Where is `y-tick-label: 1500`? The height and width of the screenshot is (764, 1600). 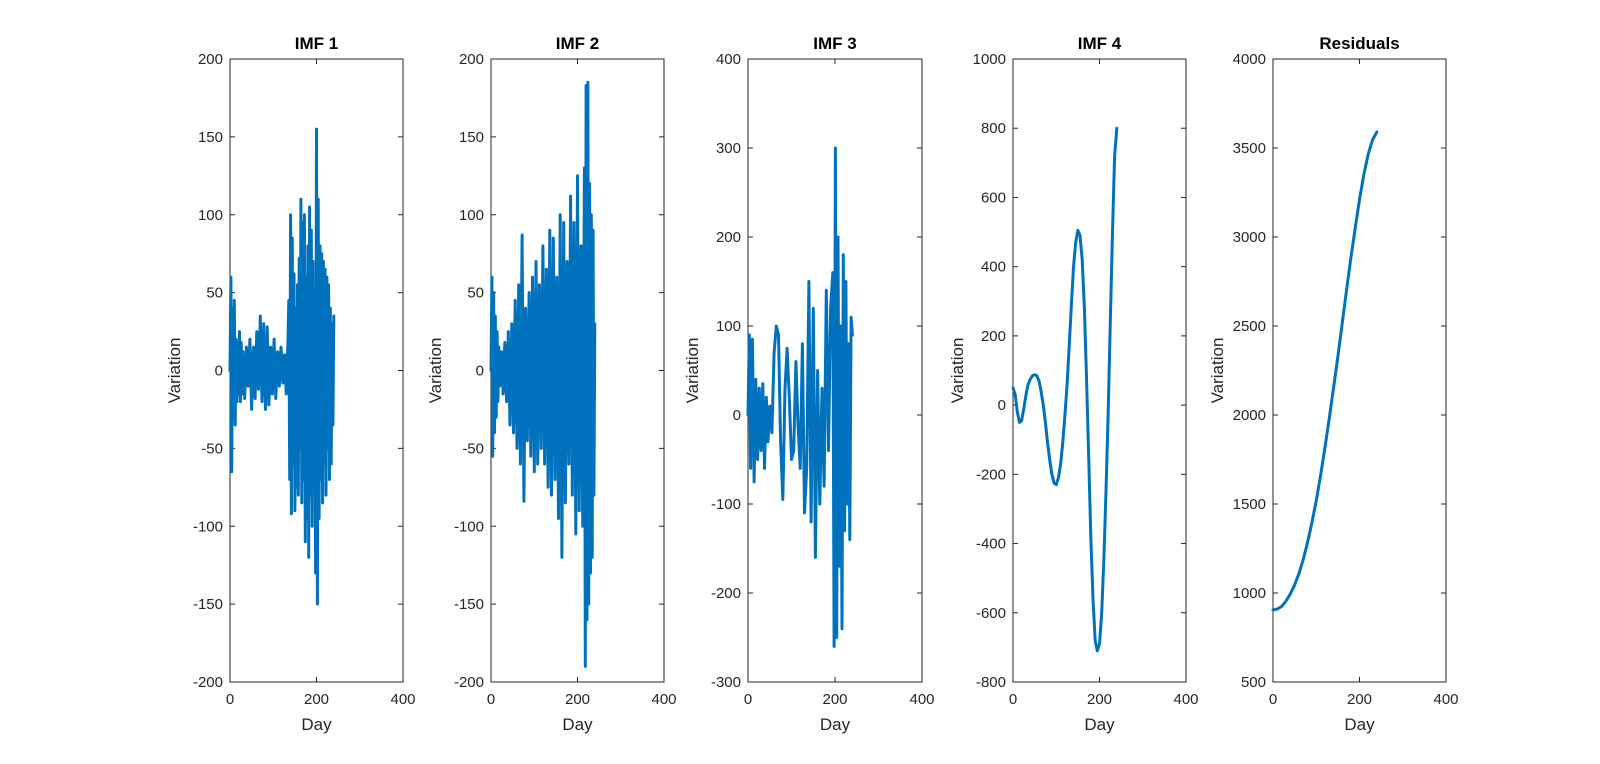
y-tick-label: 1500 is located at coordinates (1249, 504).